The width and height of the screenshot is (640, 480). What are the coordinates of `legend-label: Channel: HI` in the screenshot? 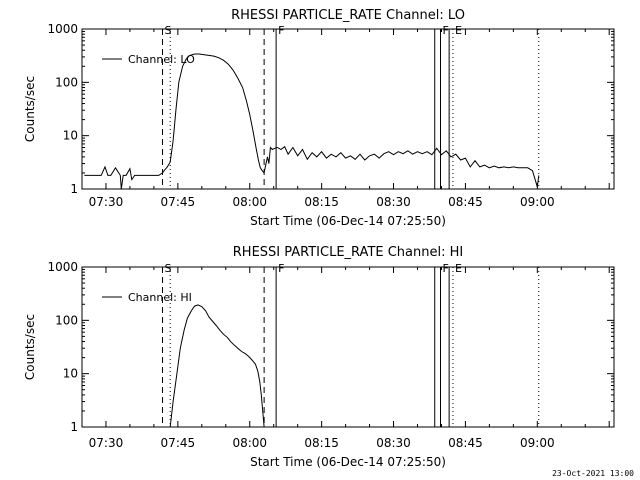 It's located at (160, 297).